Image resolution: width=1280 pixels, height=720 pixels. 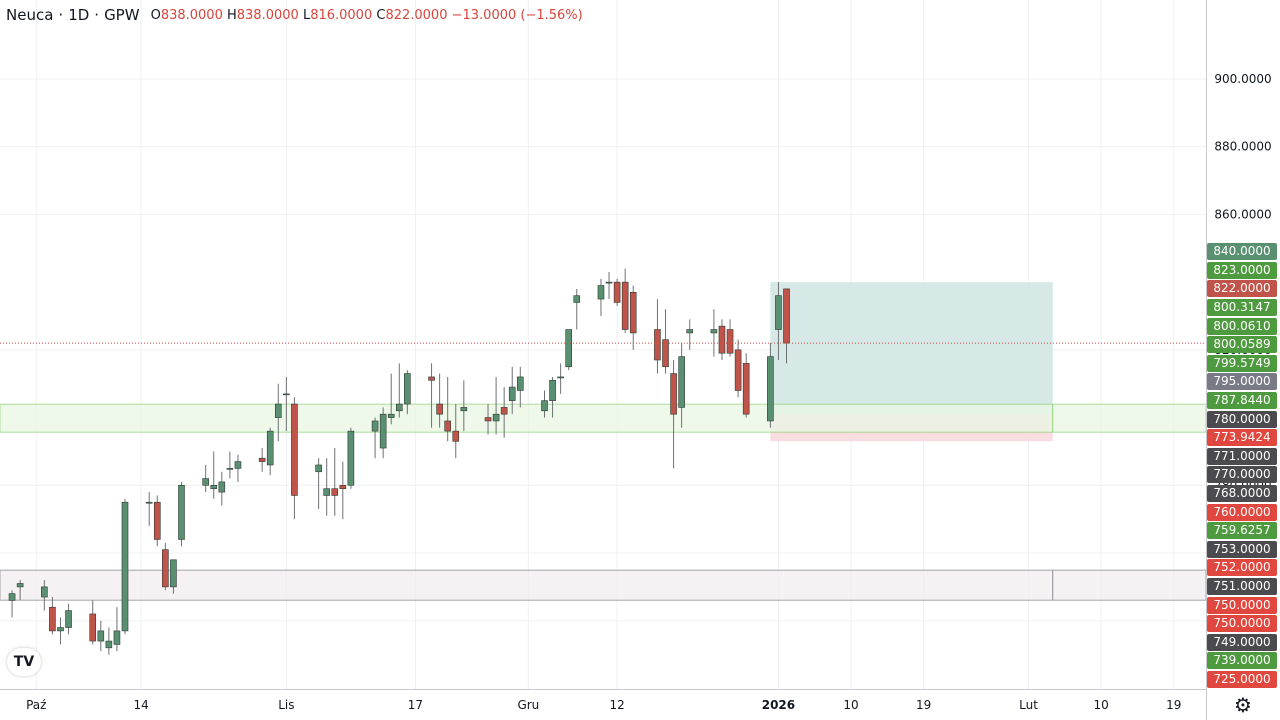 I want to click on price-axis-label: 751.0000, so click(x=1242, y=586).